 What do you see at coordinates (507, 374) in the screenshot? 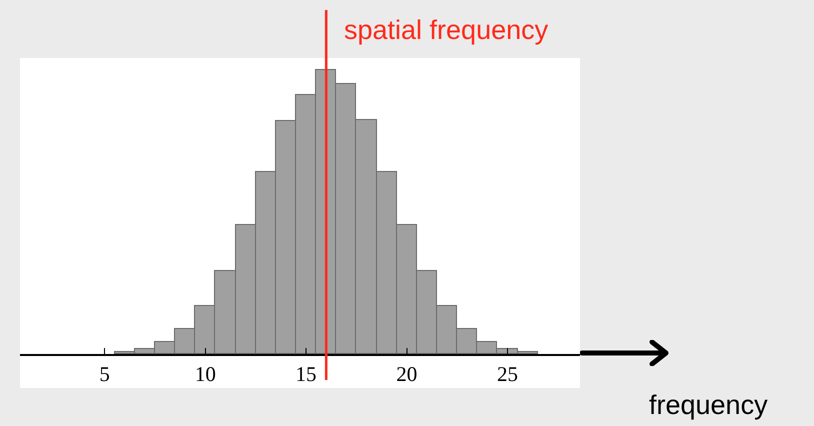
I see `x-tick-label: 25` at bounding box center [507, 374].